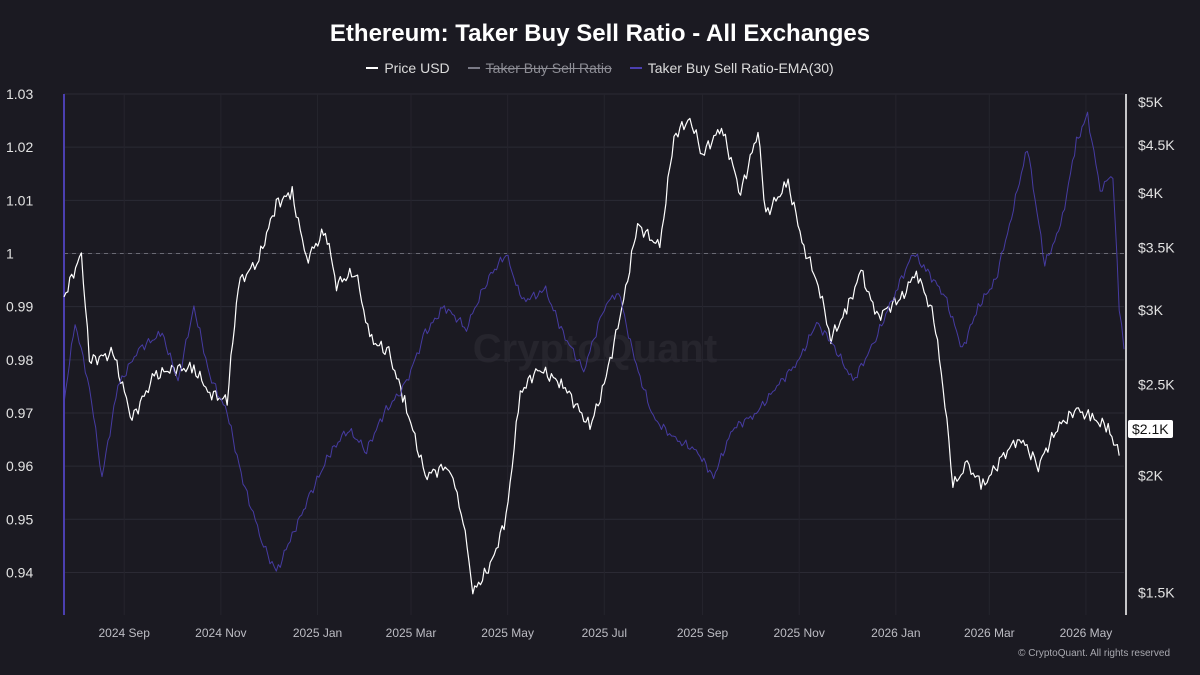 The width and height of the screenshot is (1200, 675). What do you see at coordinates (19, 466) in the screenshot?
I see `left-tick-label: 0.96` at bounding box center [19, 466].